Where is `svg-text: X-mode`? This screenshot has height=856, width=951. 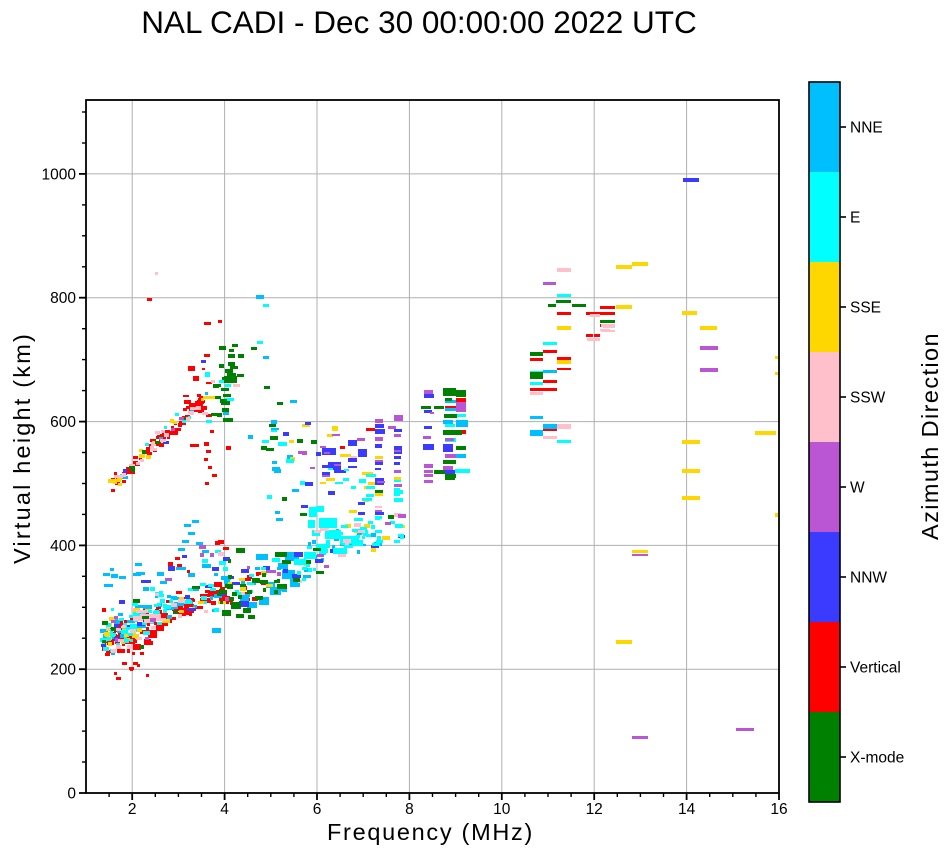
svg-text: X-mode is located at coordinates (877, 758).